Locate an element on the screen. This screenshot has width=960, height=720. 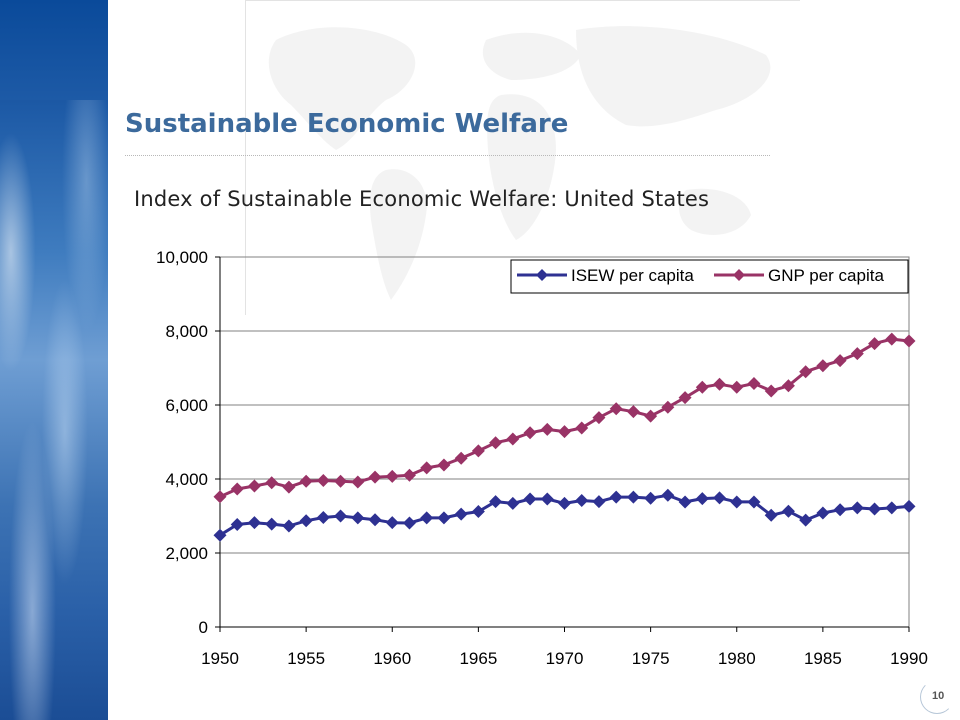
x-tick-label: 1960 is located at coordinates (392, 658).